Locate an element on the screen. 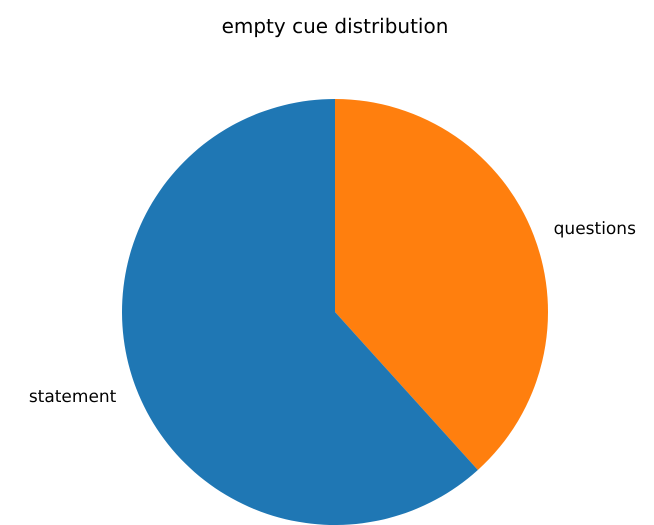  chart-title: empty cue distribution is located at coordinates (335, 26).